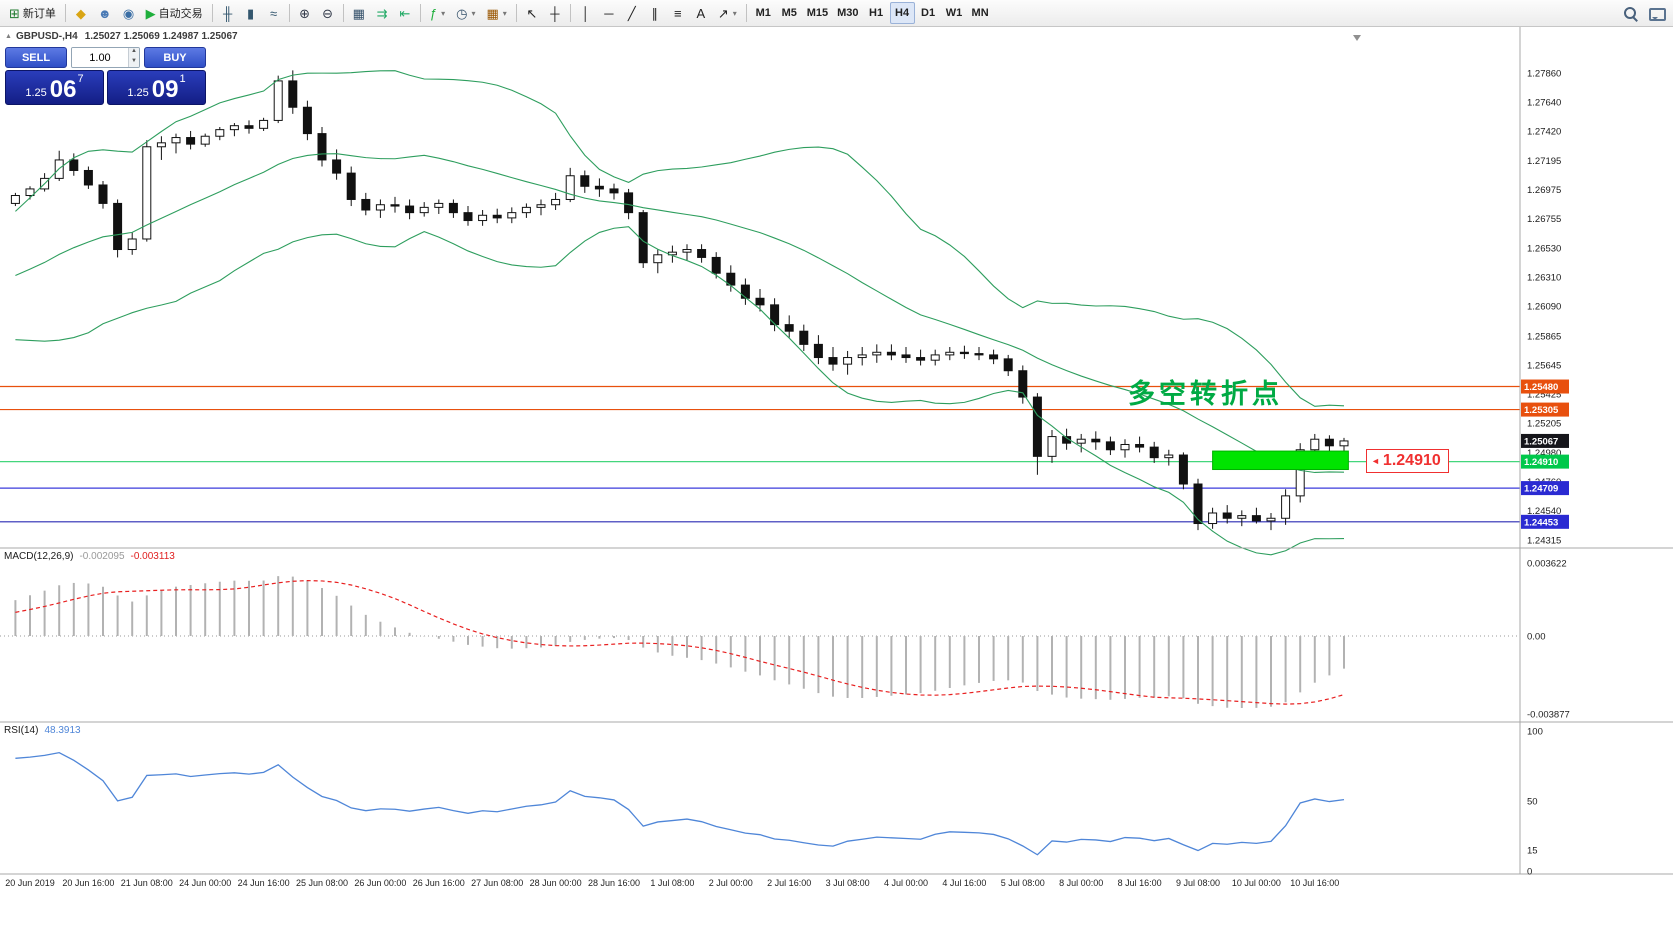  I want to click on timeframe-m5-button: M5, so click(789, 13).